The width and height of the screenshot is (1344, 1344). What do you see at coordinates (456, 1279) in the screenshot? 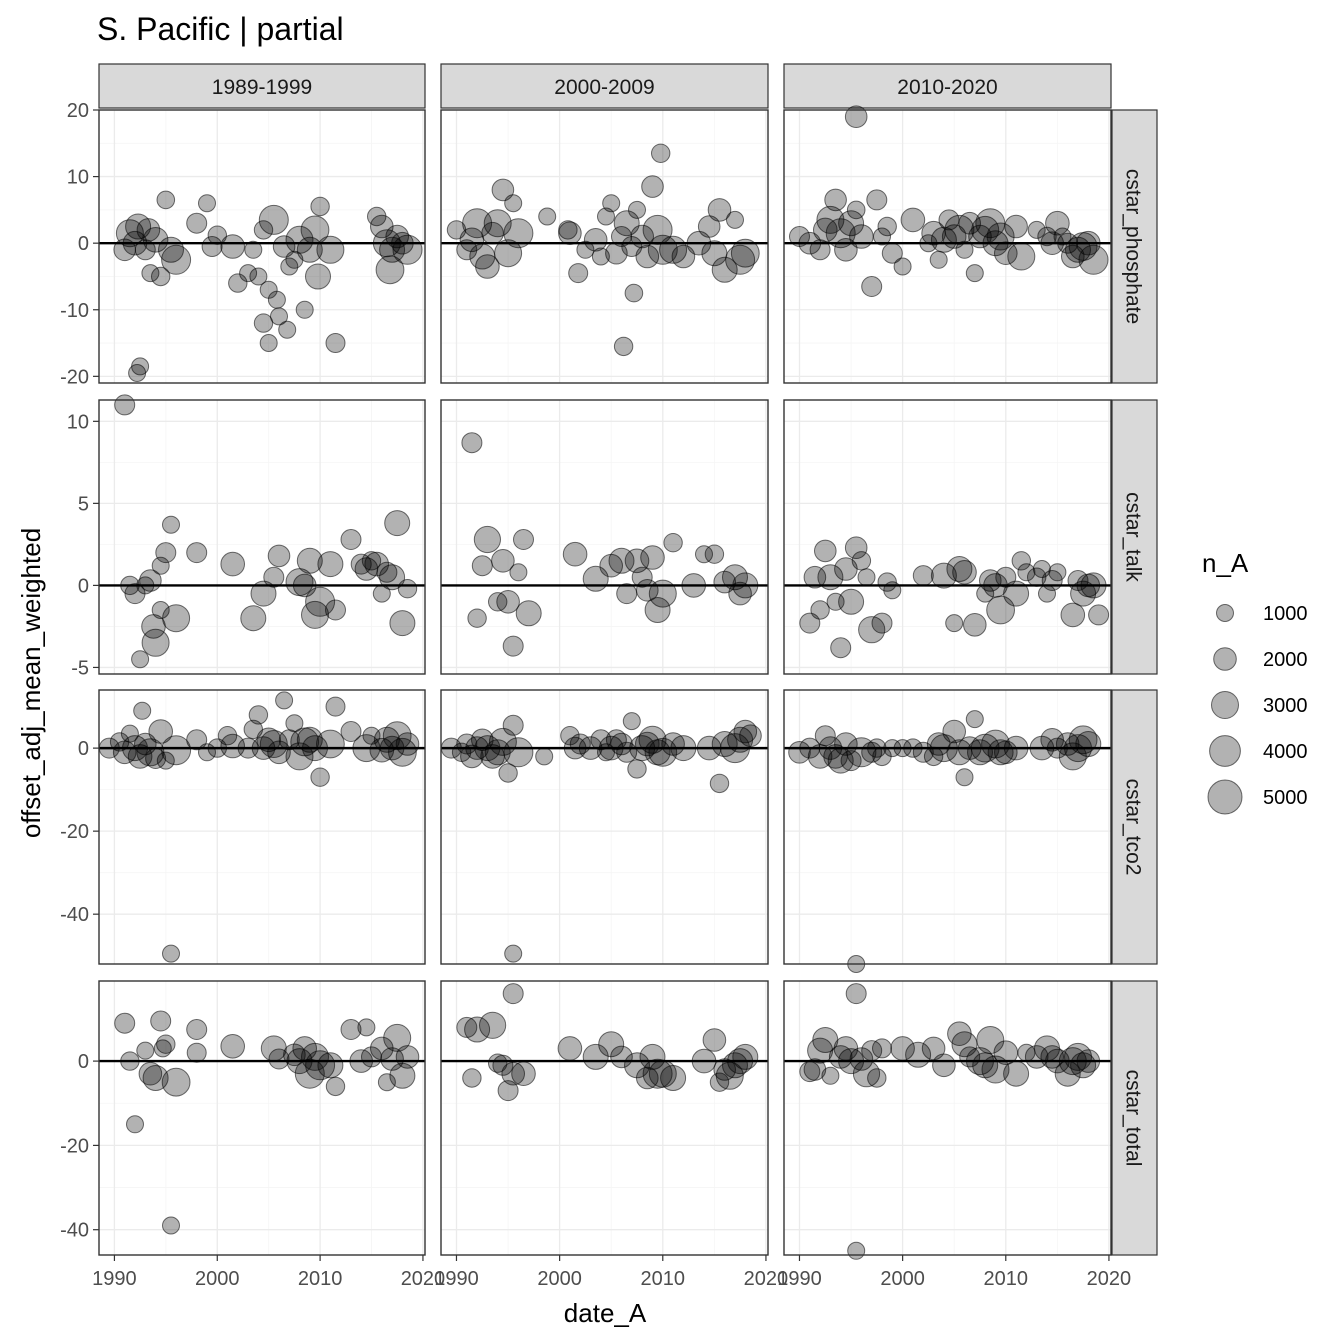
I see `x-tick-label: 1990` at bounding box center [456, 1279].